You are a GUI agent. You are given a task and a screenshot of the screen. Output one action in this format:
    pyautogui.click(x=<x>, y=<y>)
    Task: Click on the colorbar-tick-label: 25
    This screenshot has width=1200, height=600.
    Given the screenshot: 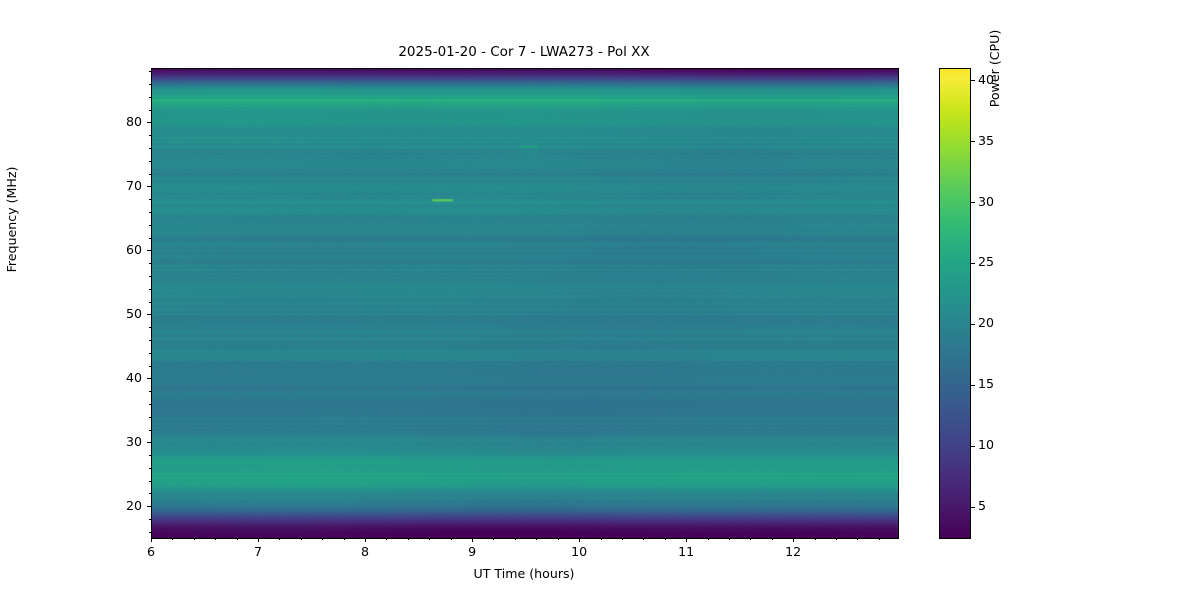 What is the action you would take?
    pyautogui.click(x=986, y=262)
    